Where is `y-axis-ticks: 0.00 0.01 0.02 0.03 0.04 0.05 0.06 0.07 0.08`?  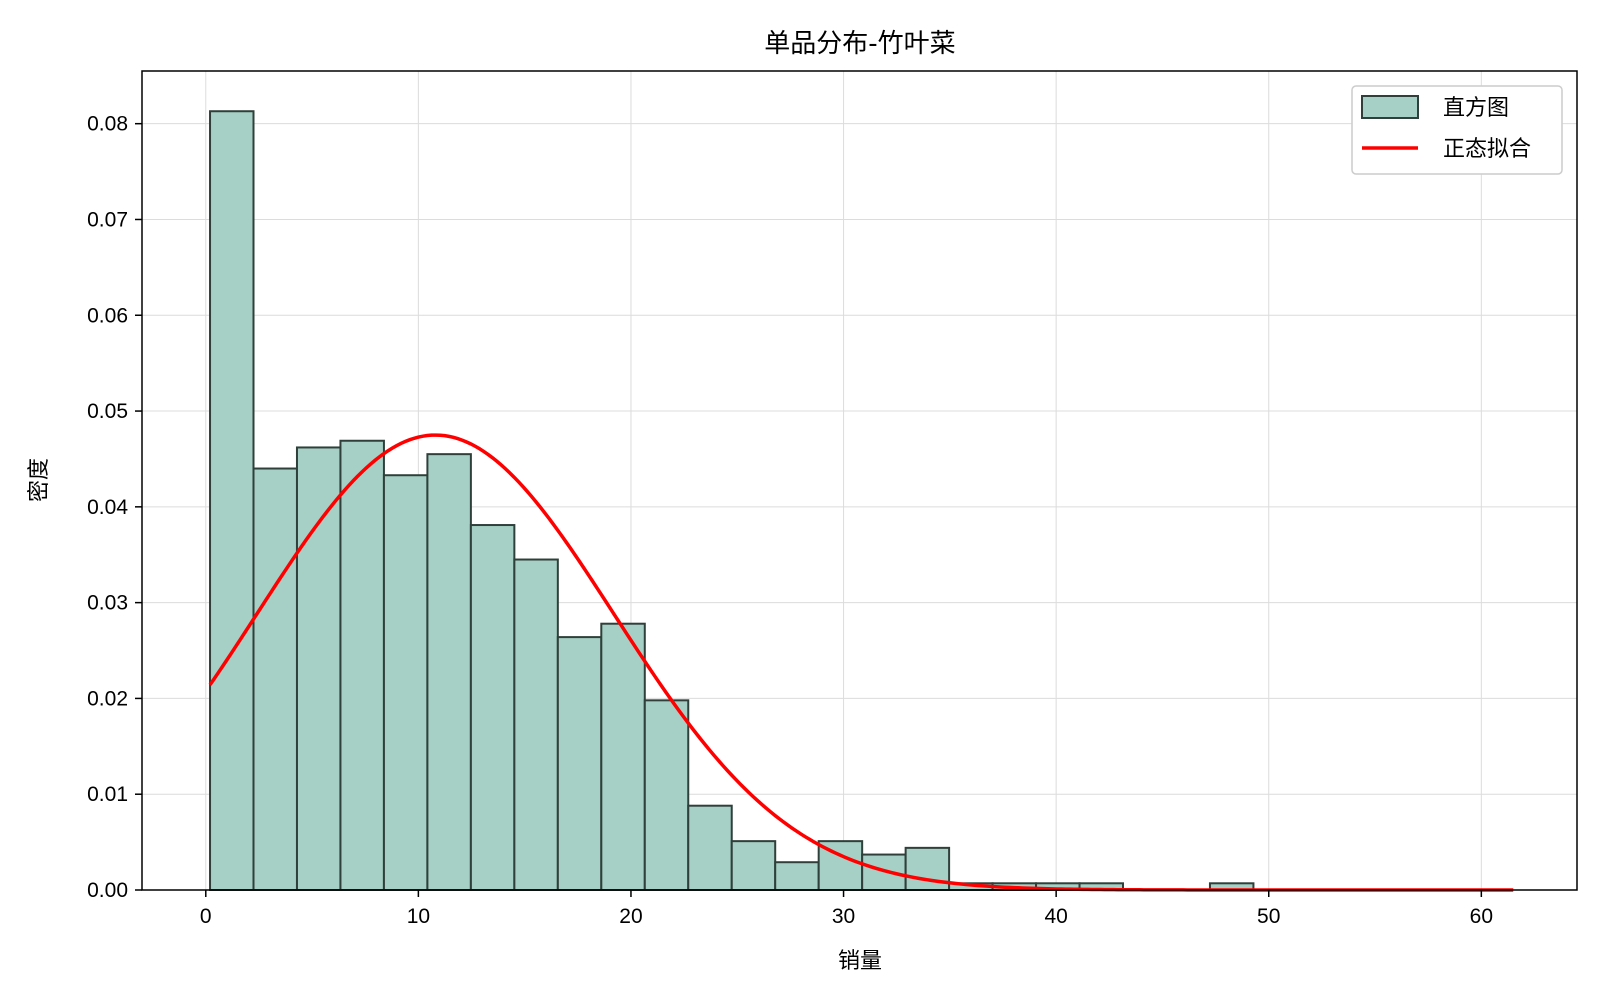 y-axis-ticks: 0.00 0.01 0.02 0.03 0.04 0.05 0.06 0.07 0.08 is located at coordinates (114, 507).